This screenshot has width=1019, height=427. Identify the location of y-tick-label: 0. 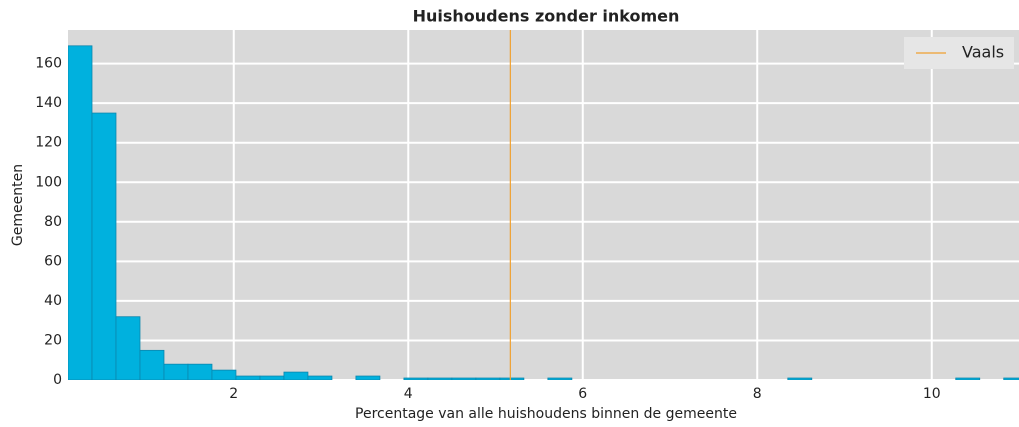
(57, 380).